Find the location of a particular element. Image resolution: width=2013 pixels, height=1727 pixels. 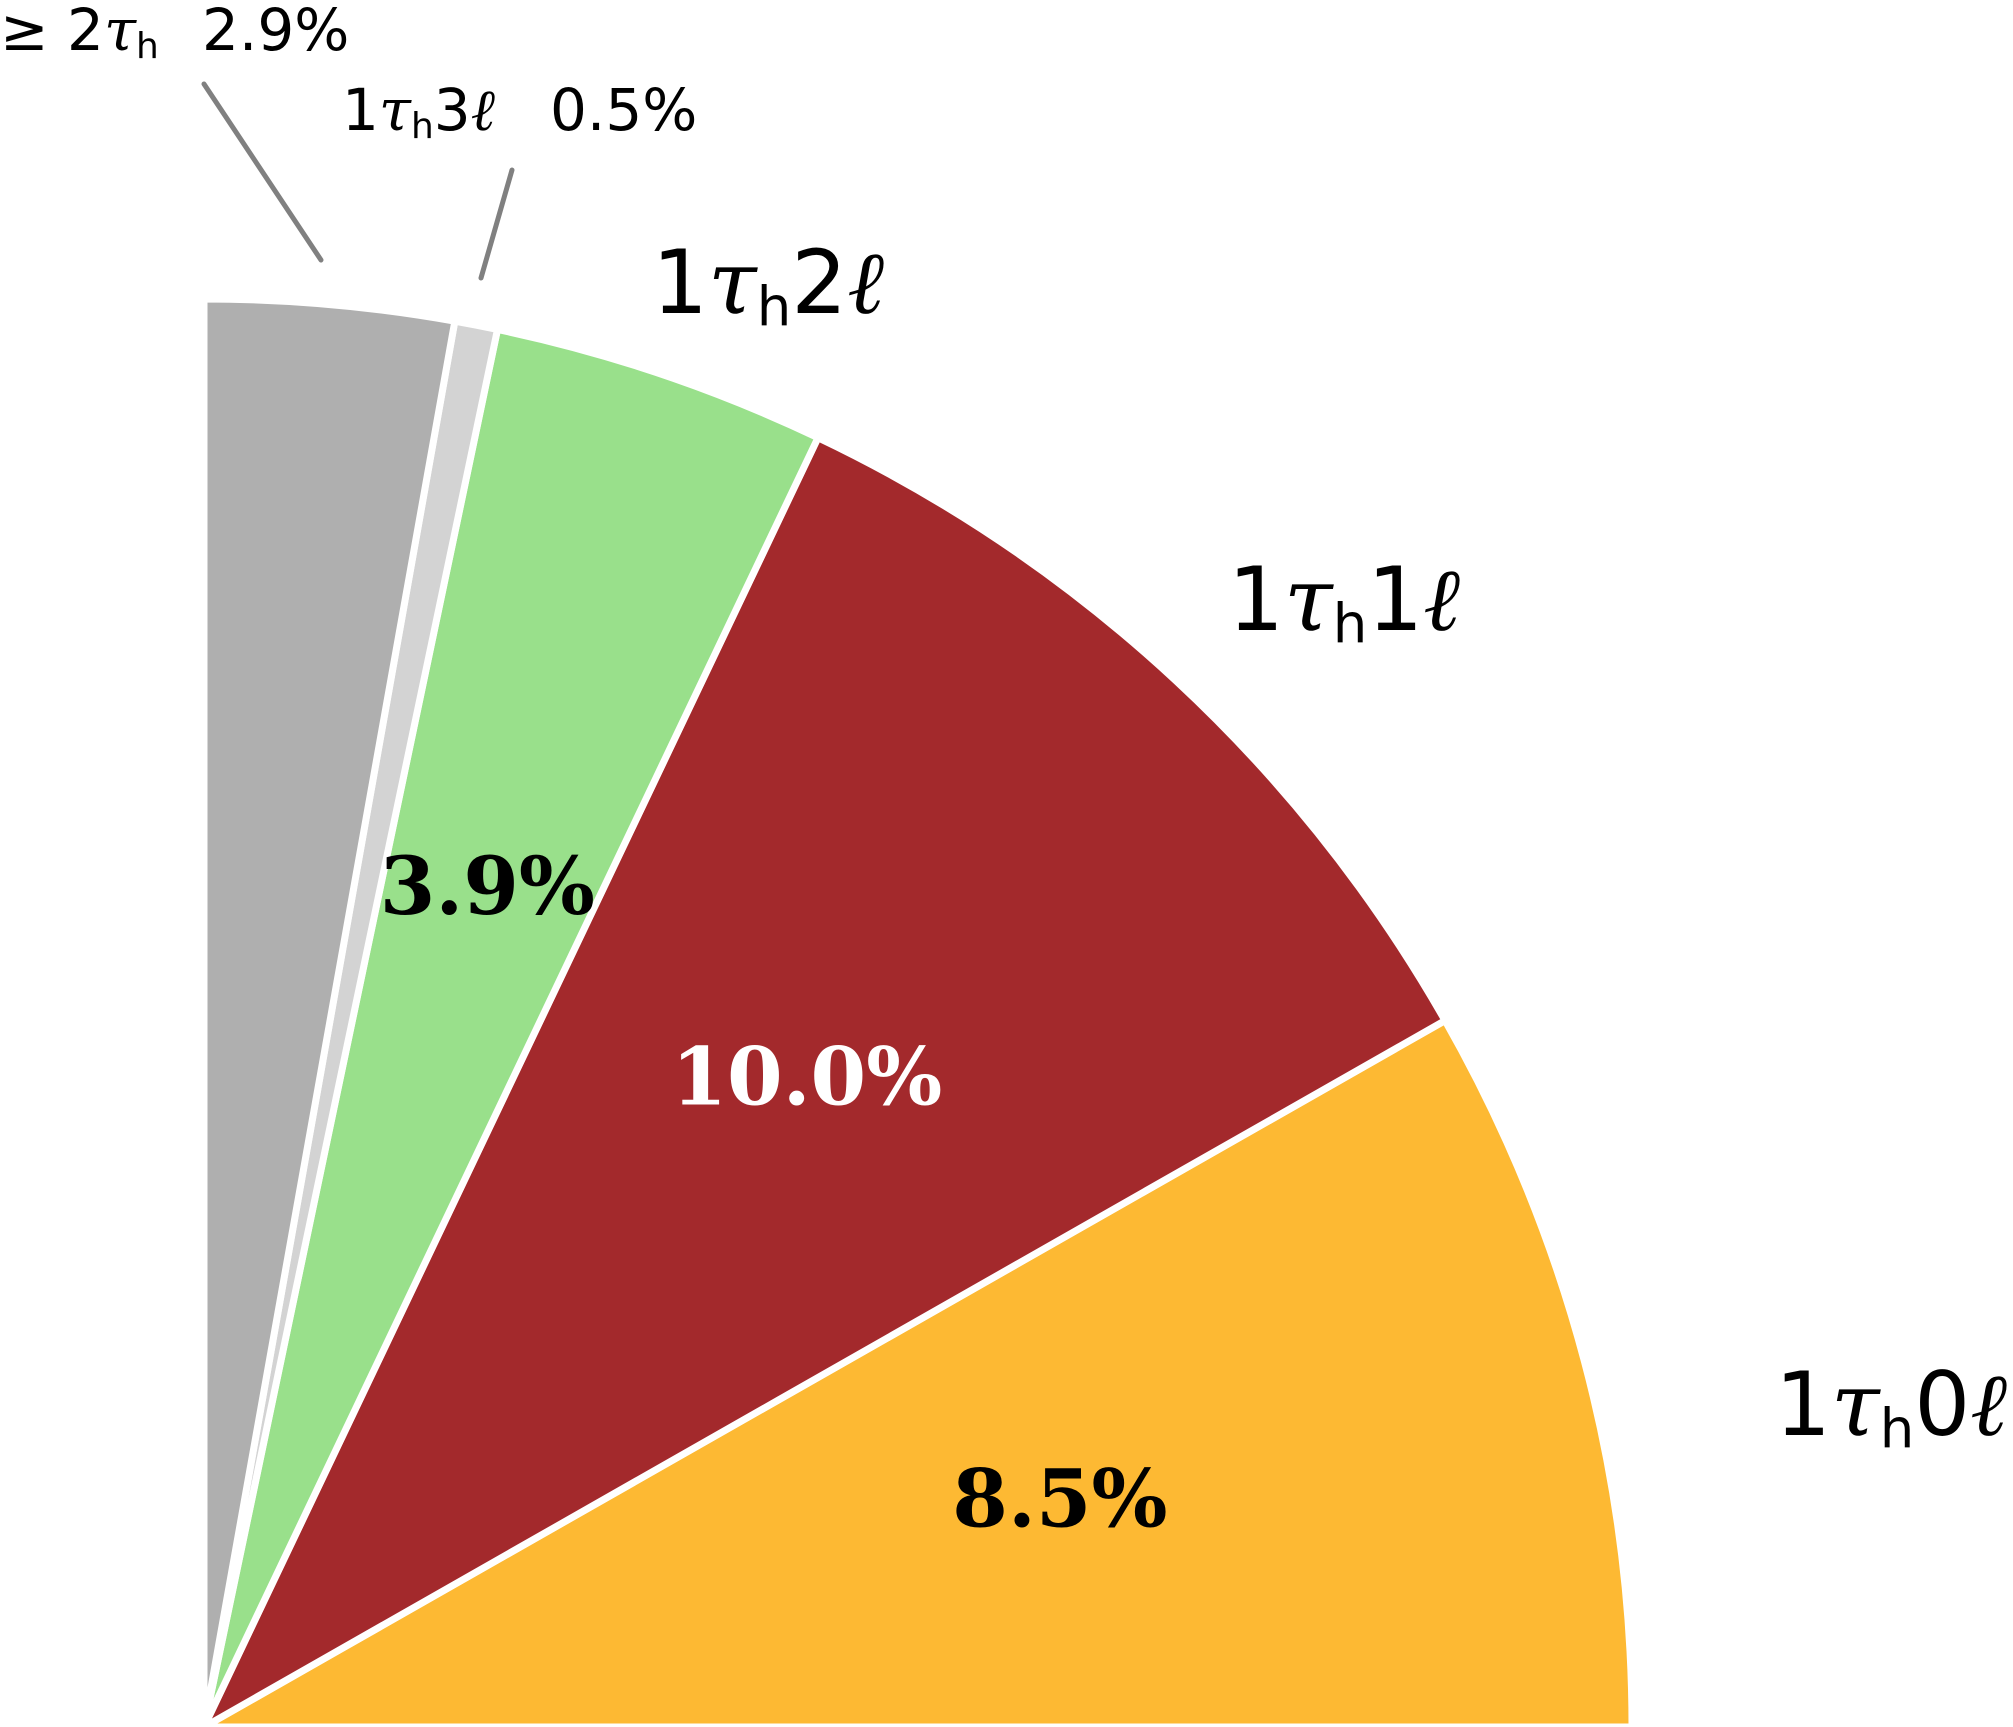

slice-value-label: 2.9% is located at coordinates (275, 32).